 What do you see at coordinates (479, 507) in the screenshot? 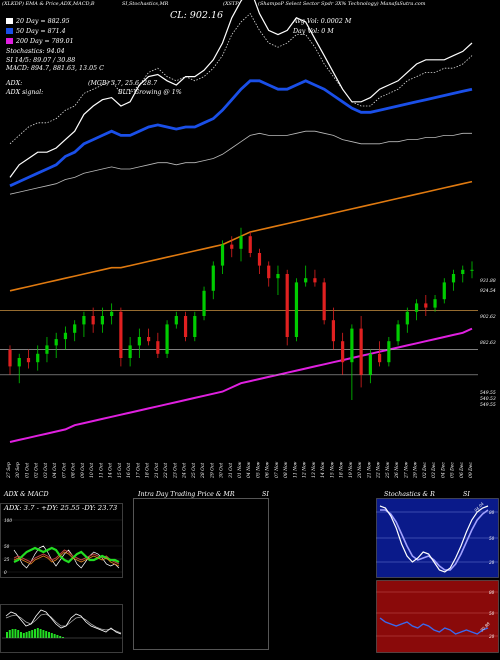
I see `stoch-line-label: 94.04` at bounding box center [479, 507].